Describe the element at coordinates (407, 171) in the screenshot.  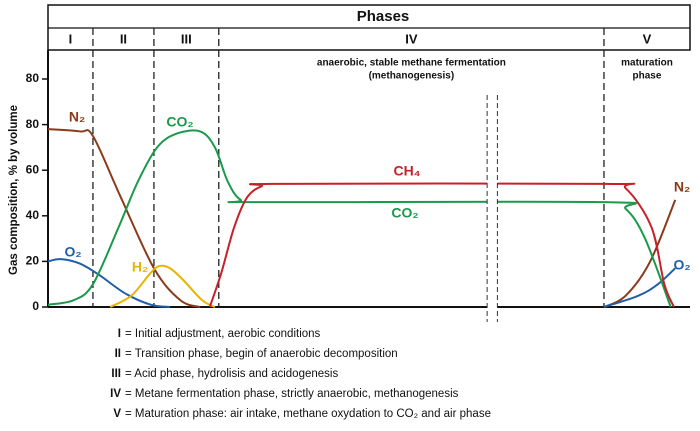
I see `series-label: CH₄` at that location.